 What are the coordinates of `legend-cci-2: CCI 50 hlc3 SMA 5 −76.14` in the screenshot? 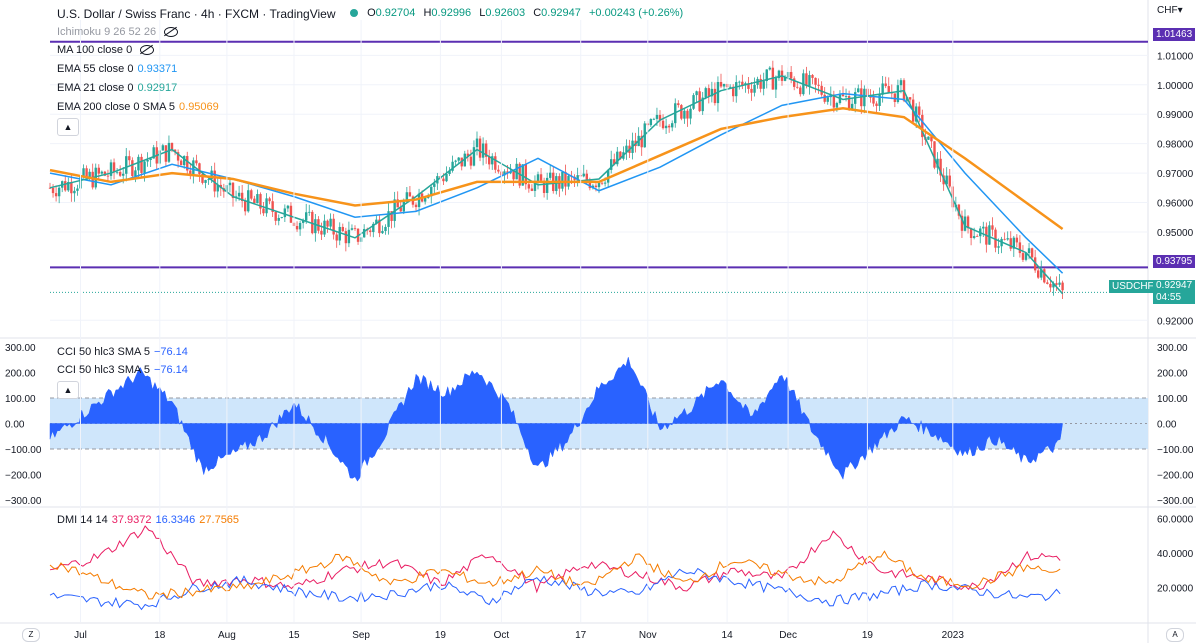 It's located at (122, 370).